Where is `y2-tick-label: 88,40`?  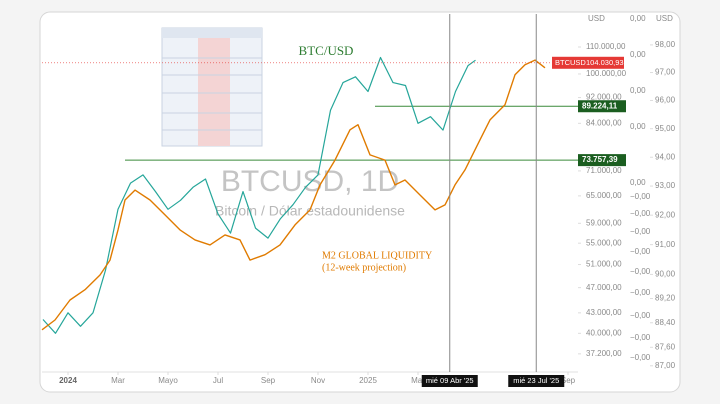 y2-tick-label: 88,40 is located at coordinates (665, 322).